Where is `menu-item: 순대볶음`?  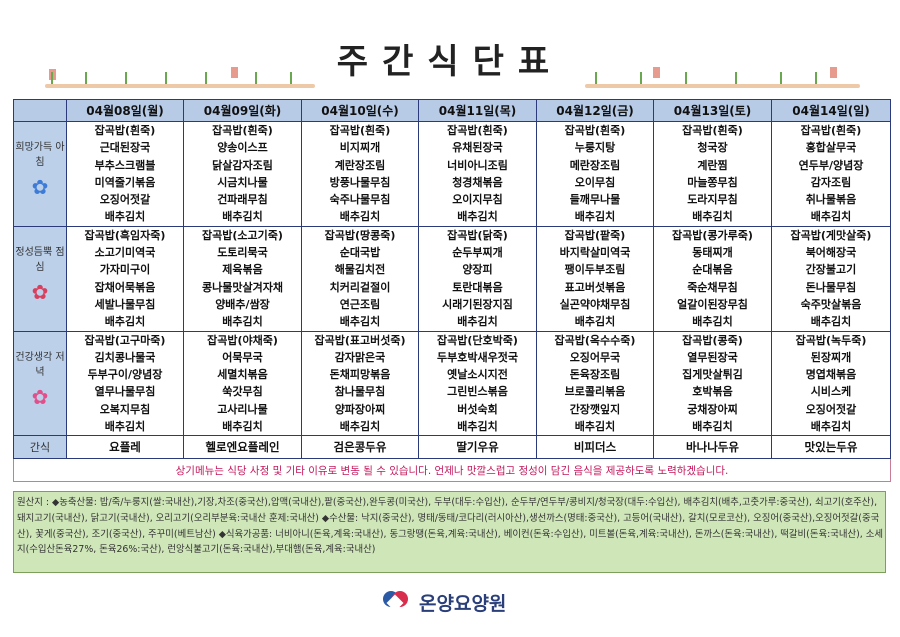 menu-item: 순대볶음 is located at coordinates (712, 270).